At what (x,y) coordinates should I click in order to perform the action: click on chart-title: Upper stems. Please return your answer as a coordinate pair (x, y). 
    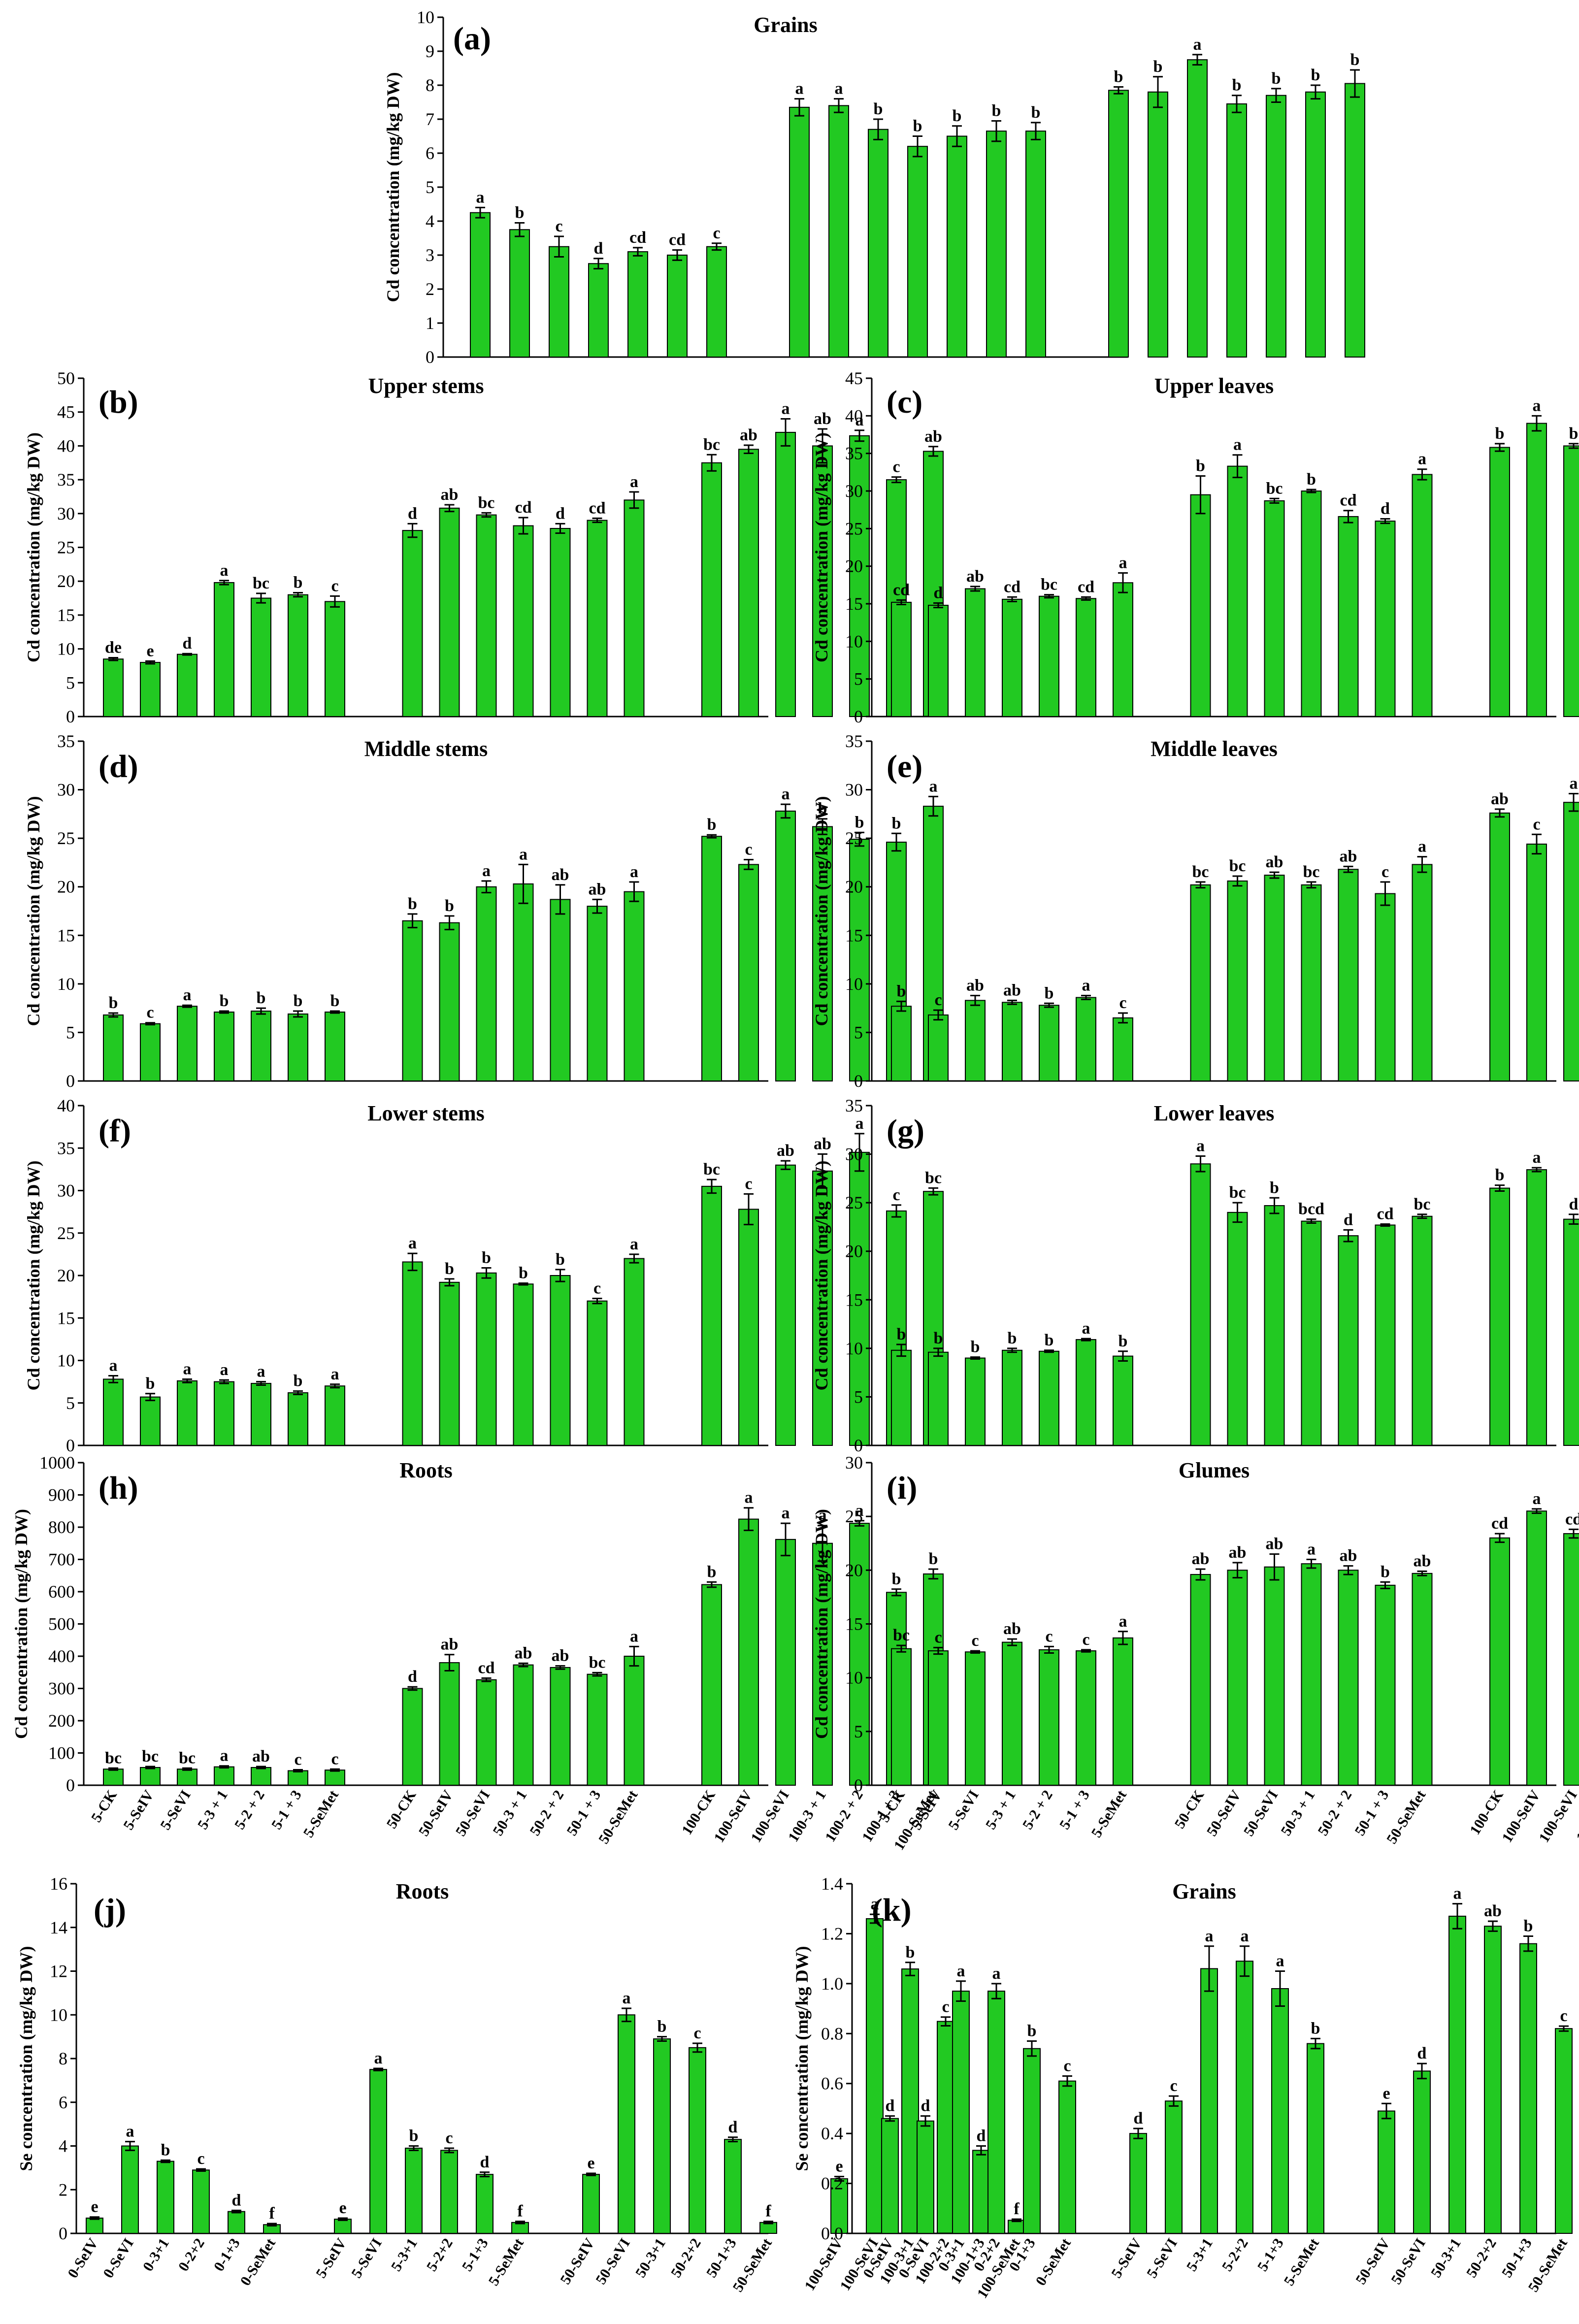
    Looking at the image, I should click on (426, 386).